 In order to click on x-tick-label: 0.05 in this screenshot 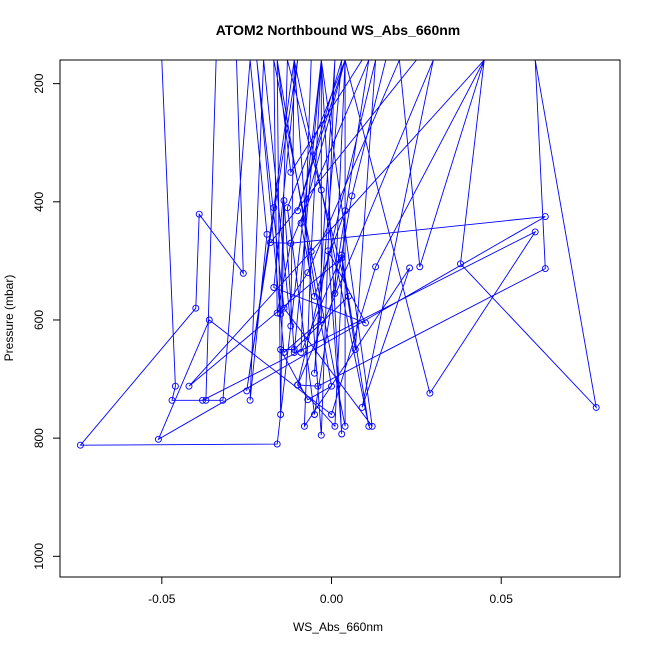, I will do `click(502, 599)`.